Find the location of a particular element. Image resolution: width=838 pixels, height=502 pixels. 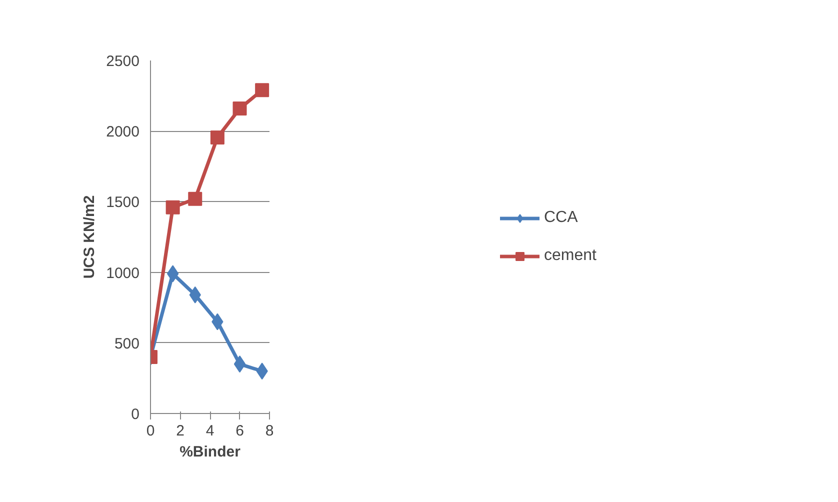

x-tick-label: 6 is located at coordinates (240, 431).